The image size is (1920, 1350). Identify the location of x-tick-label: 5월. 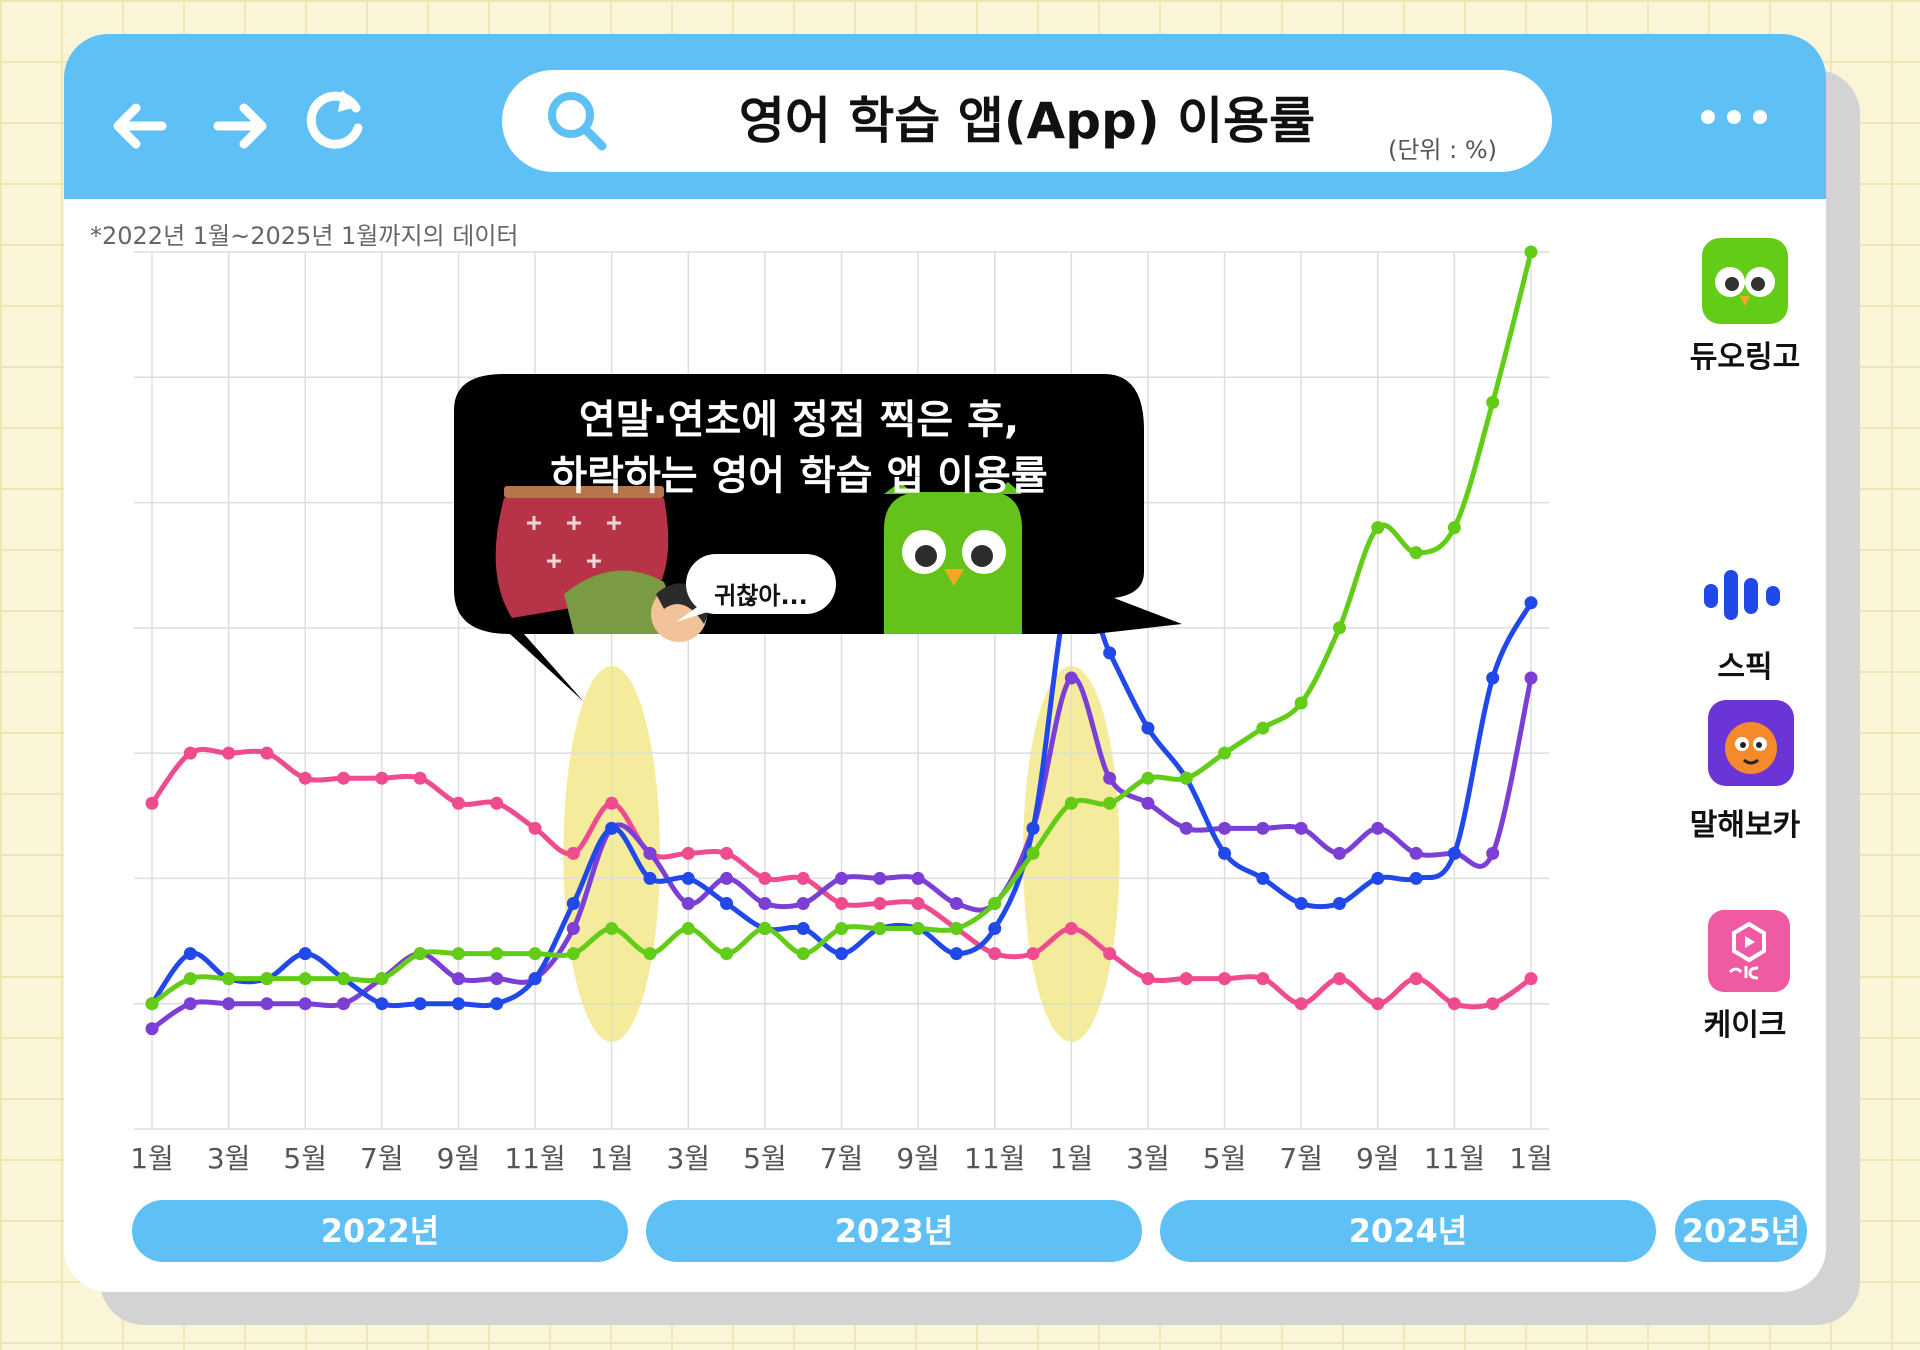
(305, 1158).